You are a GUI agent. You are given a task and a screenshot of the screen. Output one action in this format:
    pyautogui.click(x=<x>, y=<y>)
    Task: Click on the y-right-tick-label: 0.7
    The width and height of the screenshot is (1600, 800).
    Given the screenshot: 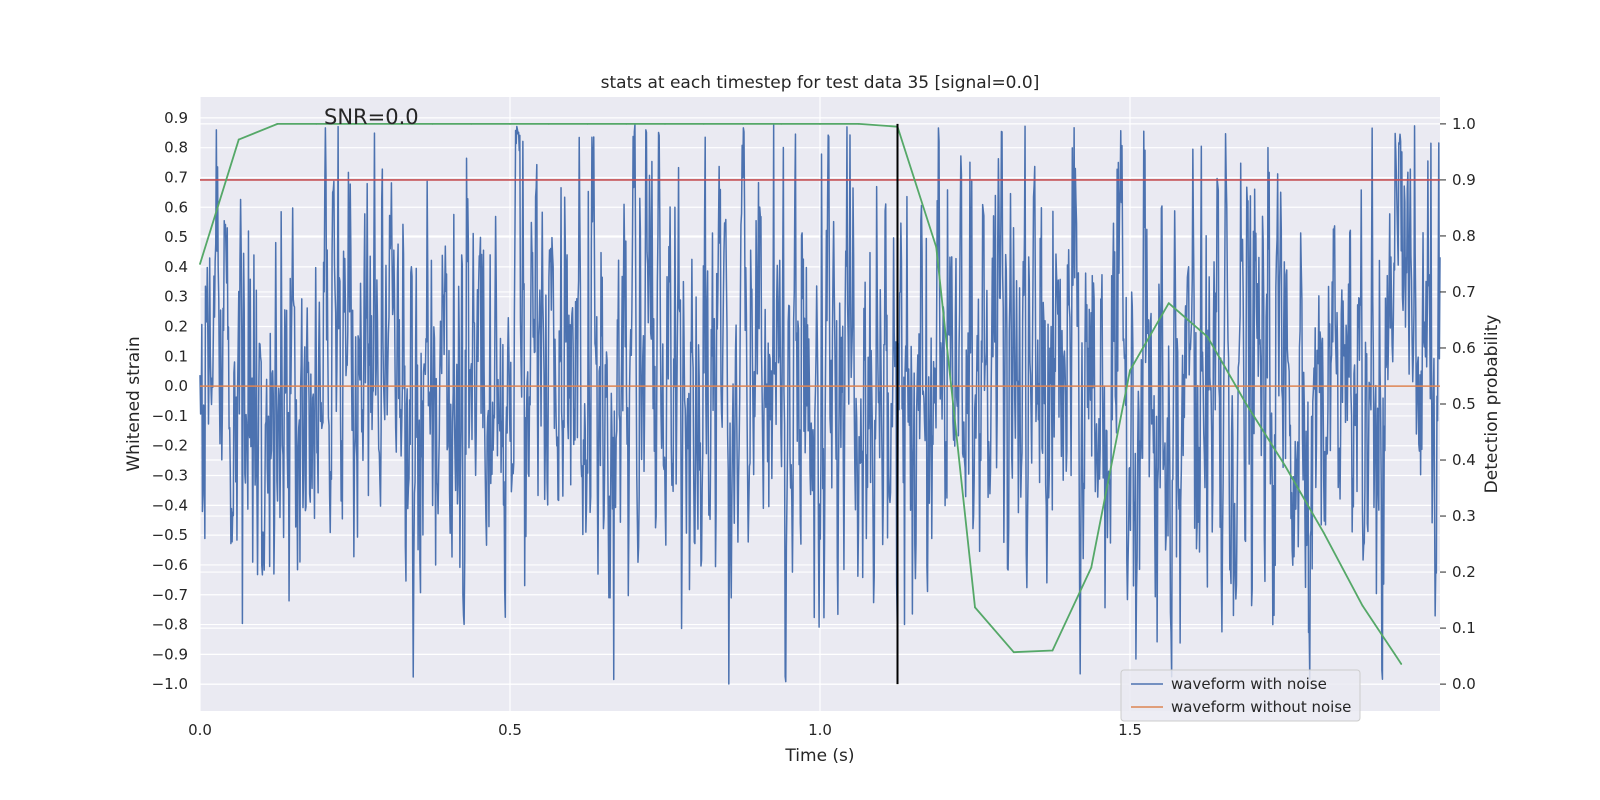 What is the action you would take?
    pyautogui.click(x=1464, y=292)
    